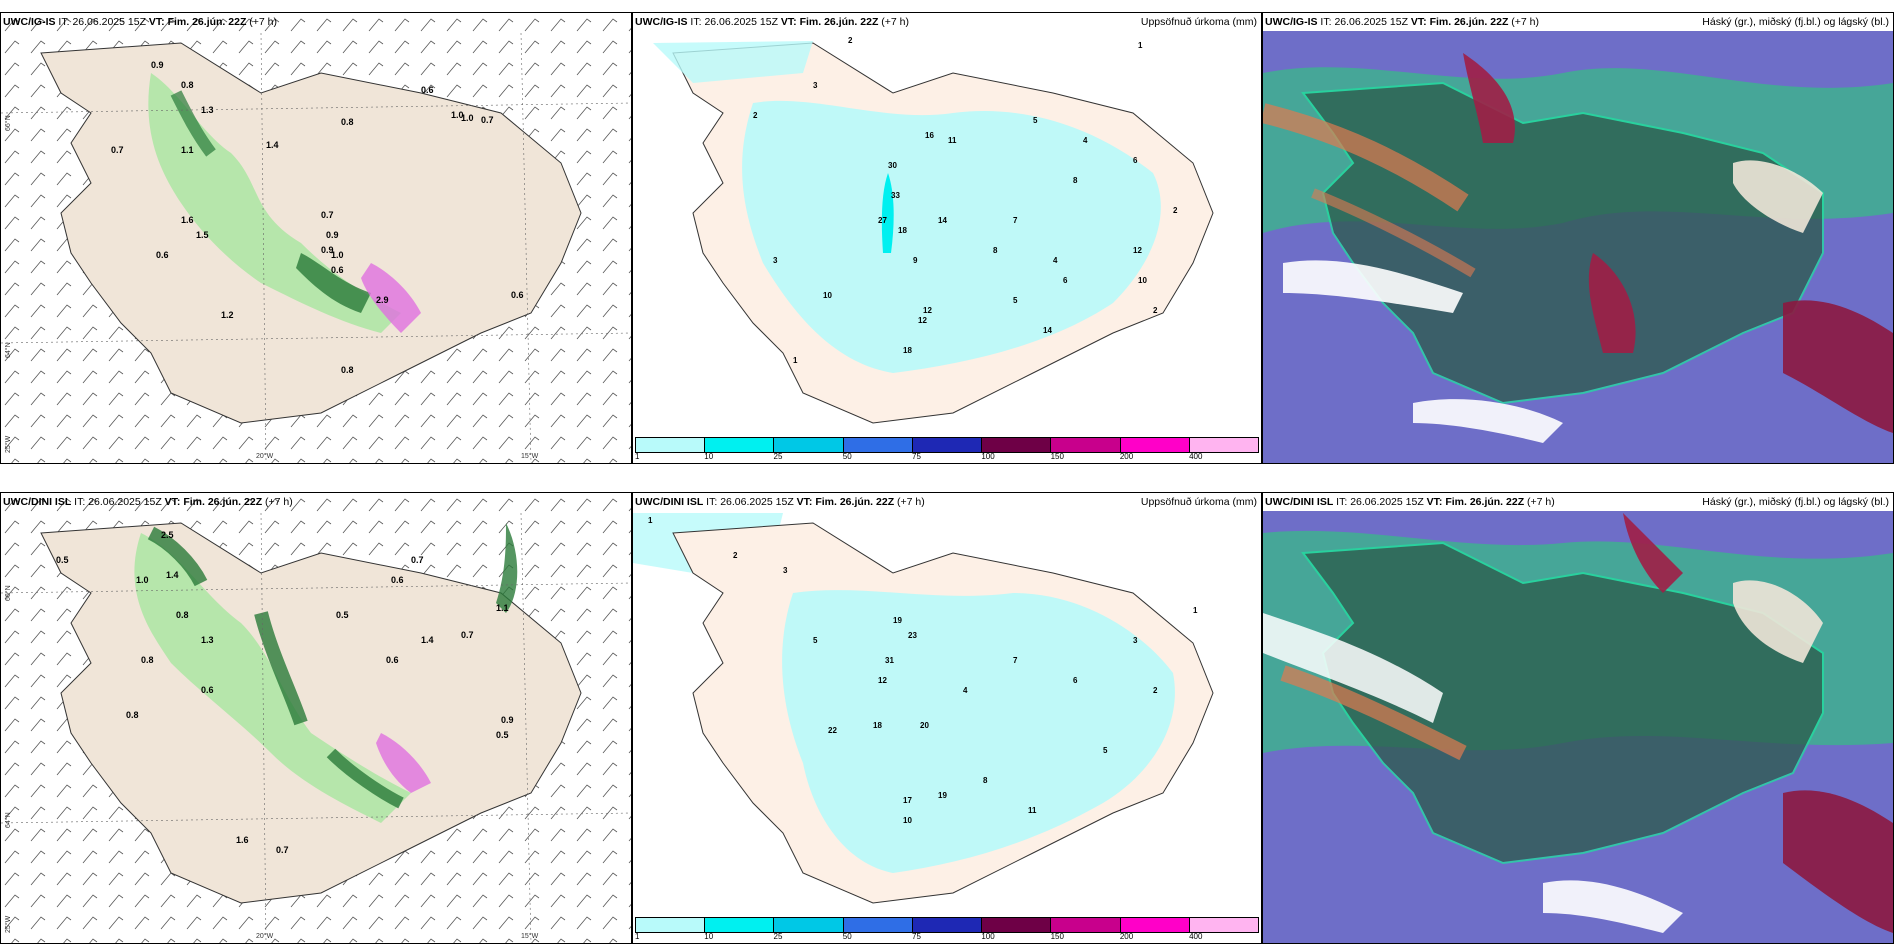 Image resolution: width=1900 pixels, height=950 pixels. Describe the element at coordinates (1047, 330) in the screenshot. I see `precip-value: 14` at that location.